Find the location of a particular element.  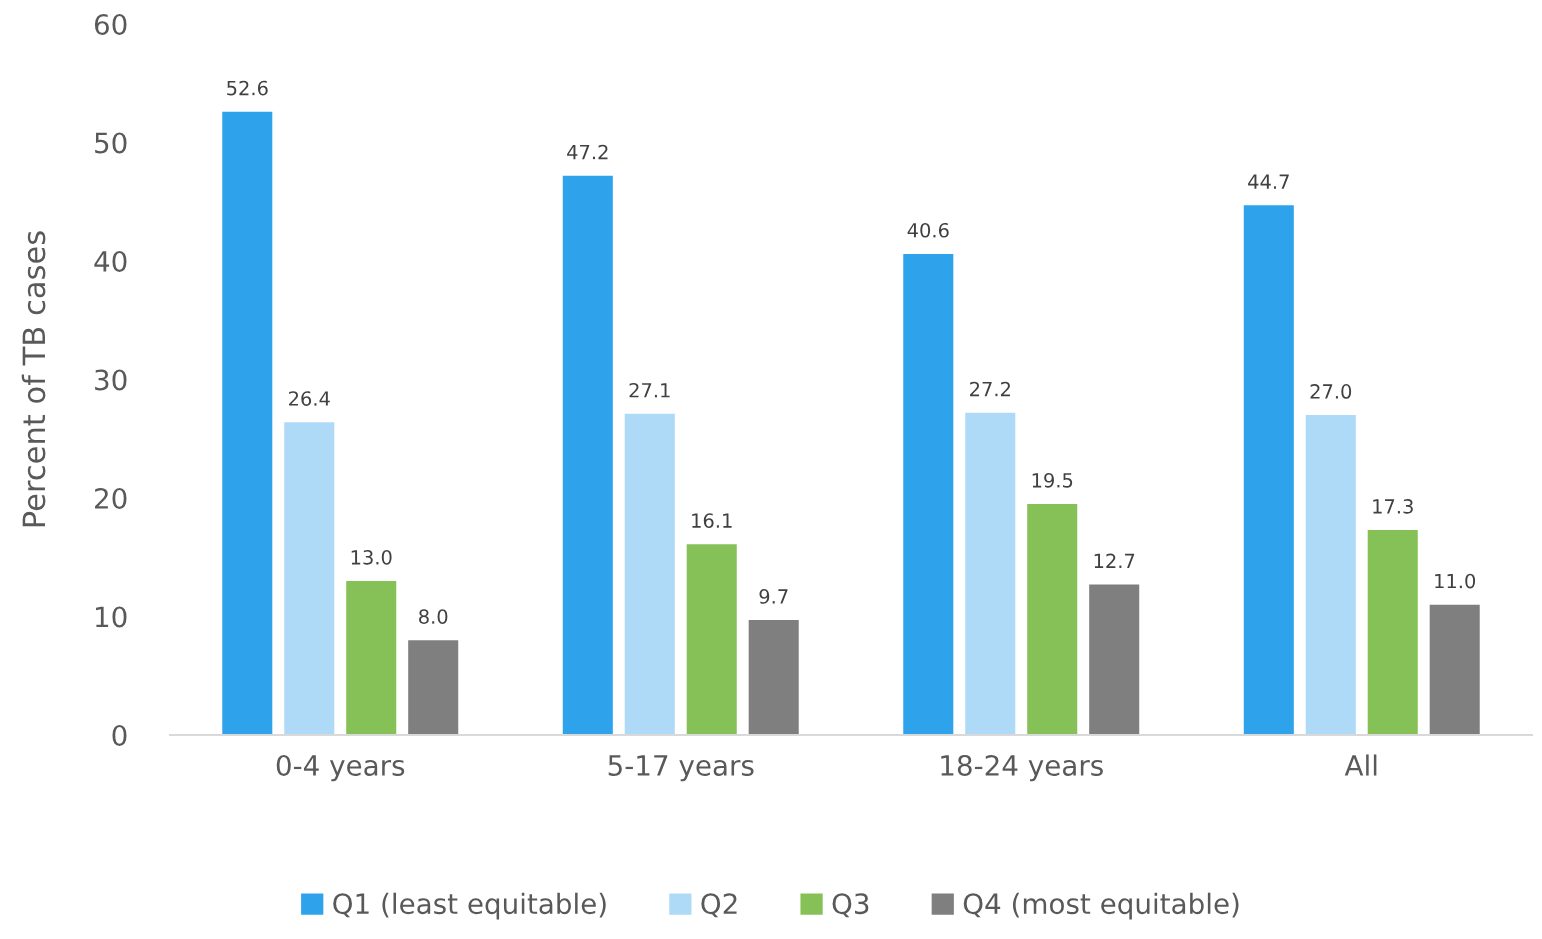

data-label: 27.1 is located at coordinates (649, 390).